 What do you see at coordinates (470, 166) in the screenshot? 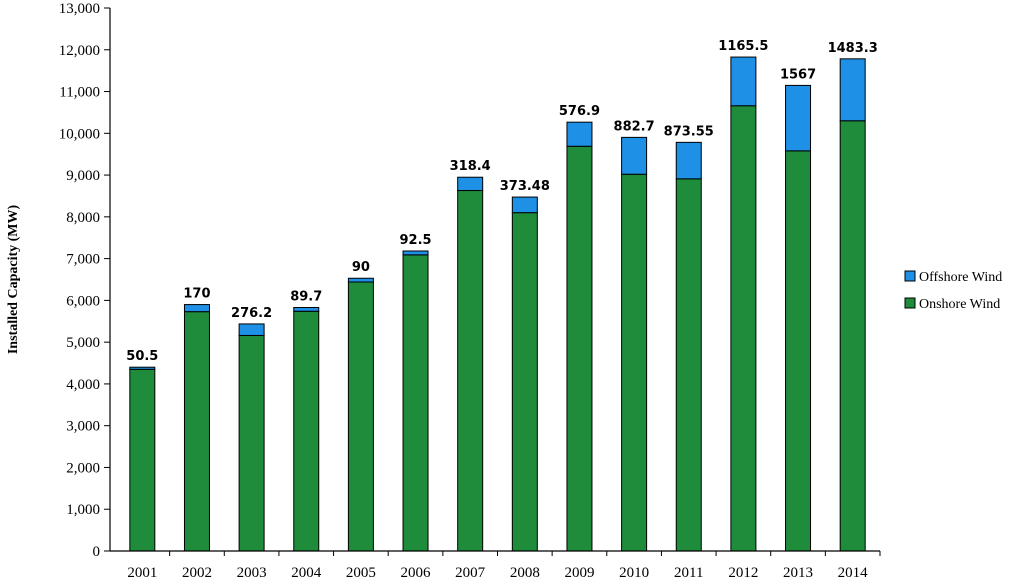
I see `data-label: 318.4` at bounding box center [470, 166].